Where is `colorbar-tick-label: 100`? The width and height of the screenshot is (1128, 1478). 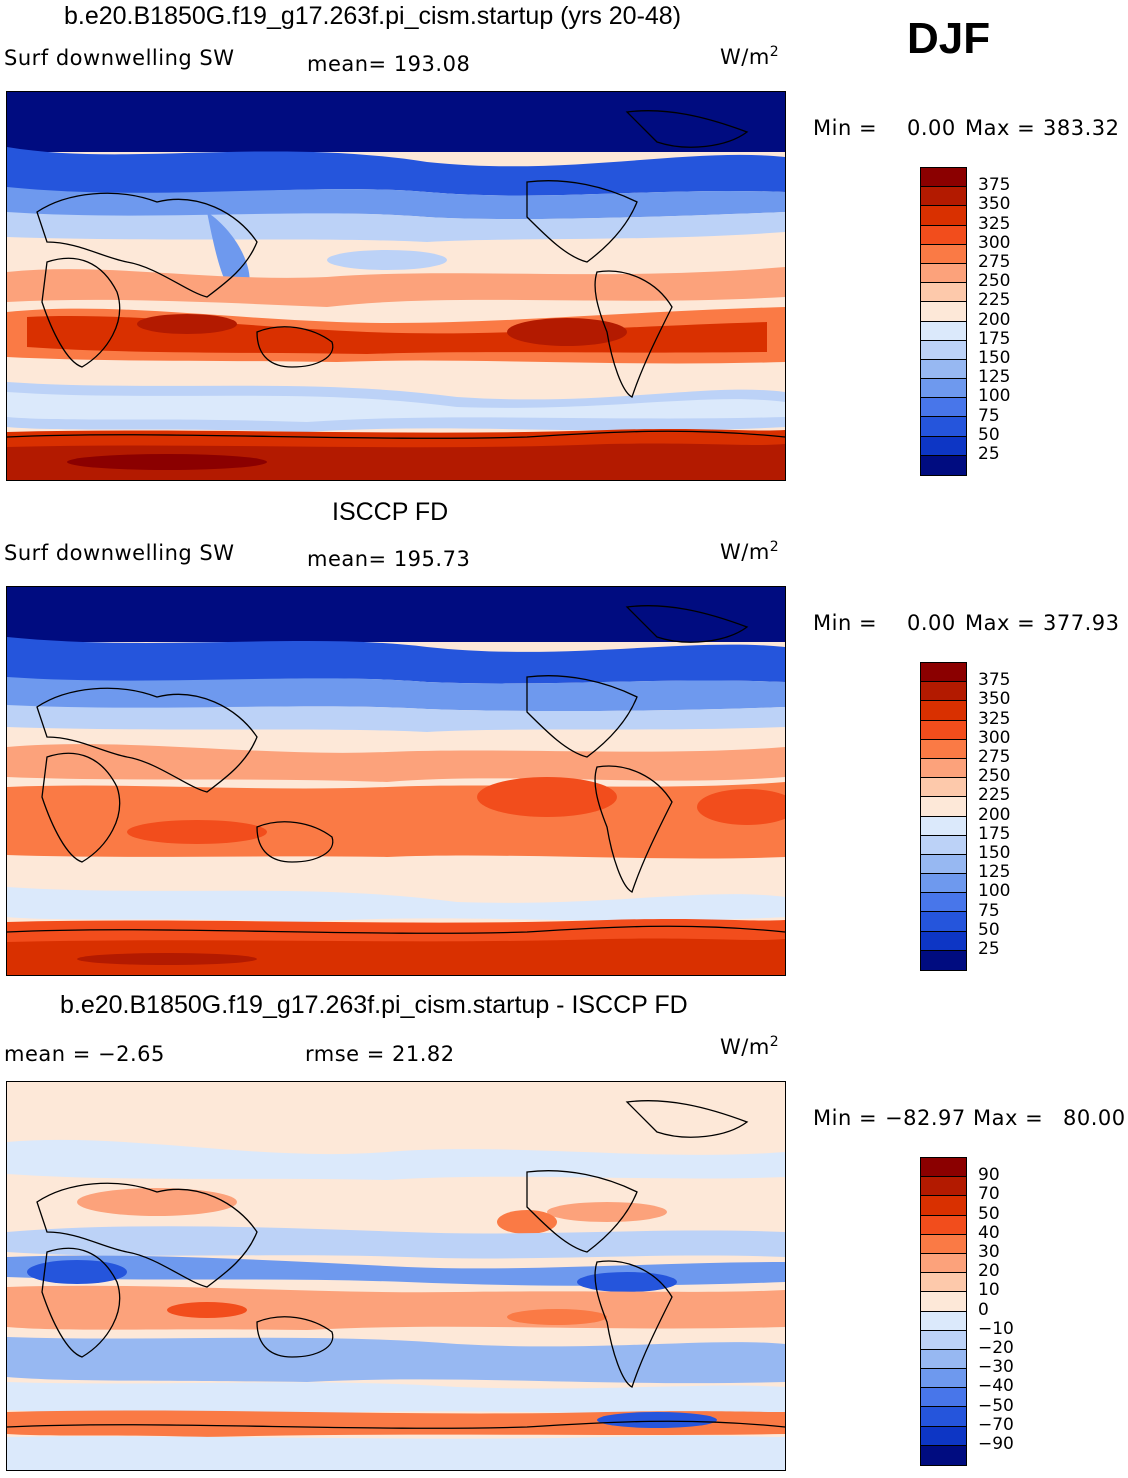
colorbar-tick-label: 100 is located at coordinates (994, 891).